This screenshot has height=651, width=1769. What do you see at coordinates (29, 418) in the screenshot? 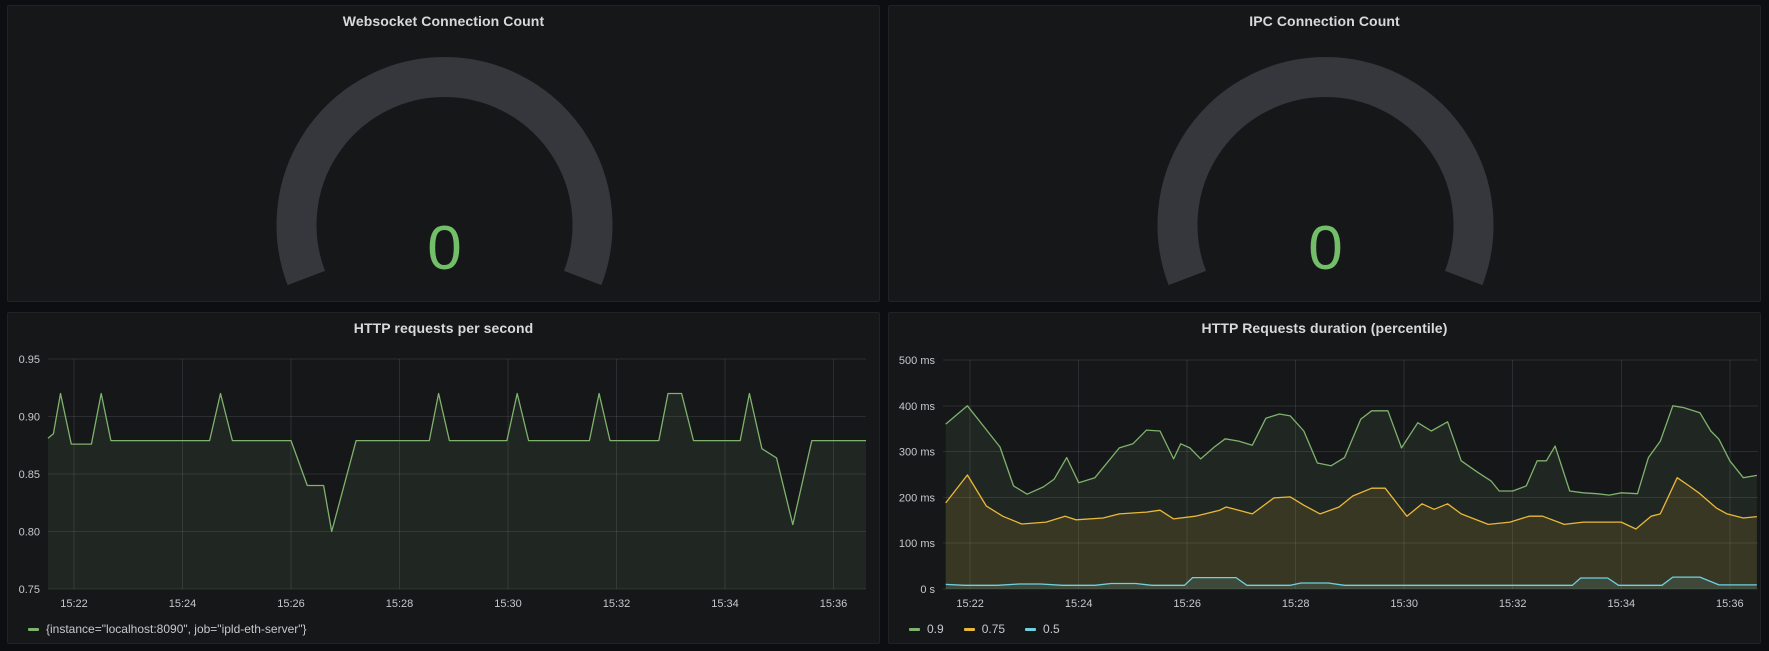
I see `y-axis-tick-label: 0.90` at bounding box center [29, 418].